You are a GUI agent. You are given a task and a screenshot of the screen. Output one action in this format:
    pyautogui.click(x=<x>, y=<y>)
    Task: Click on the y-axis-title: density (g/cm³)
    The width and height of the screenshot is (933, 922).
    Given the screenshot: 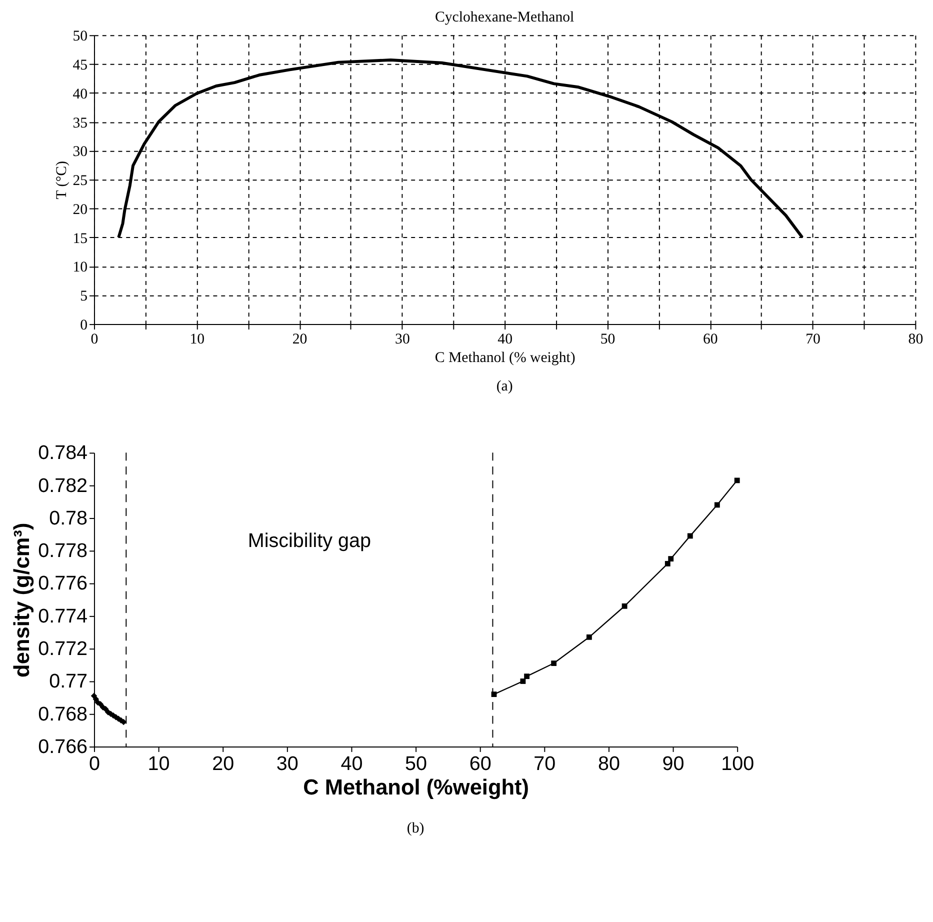 What is the action you would take?
    pyautogui.click(x=21, y=600)
    